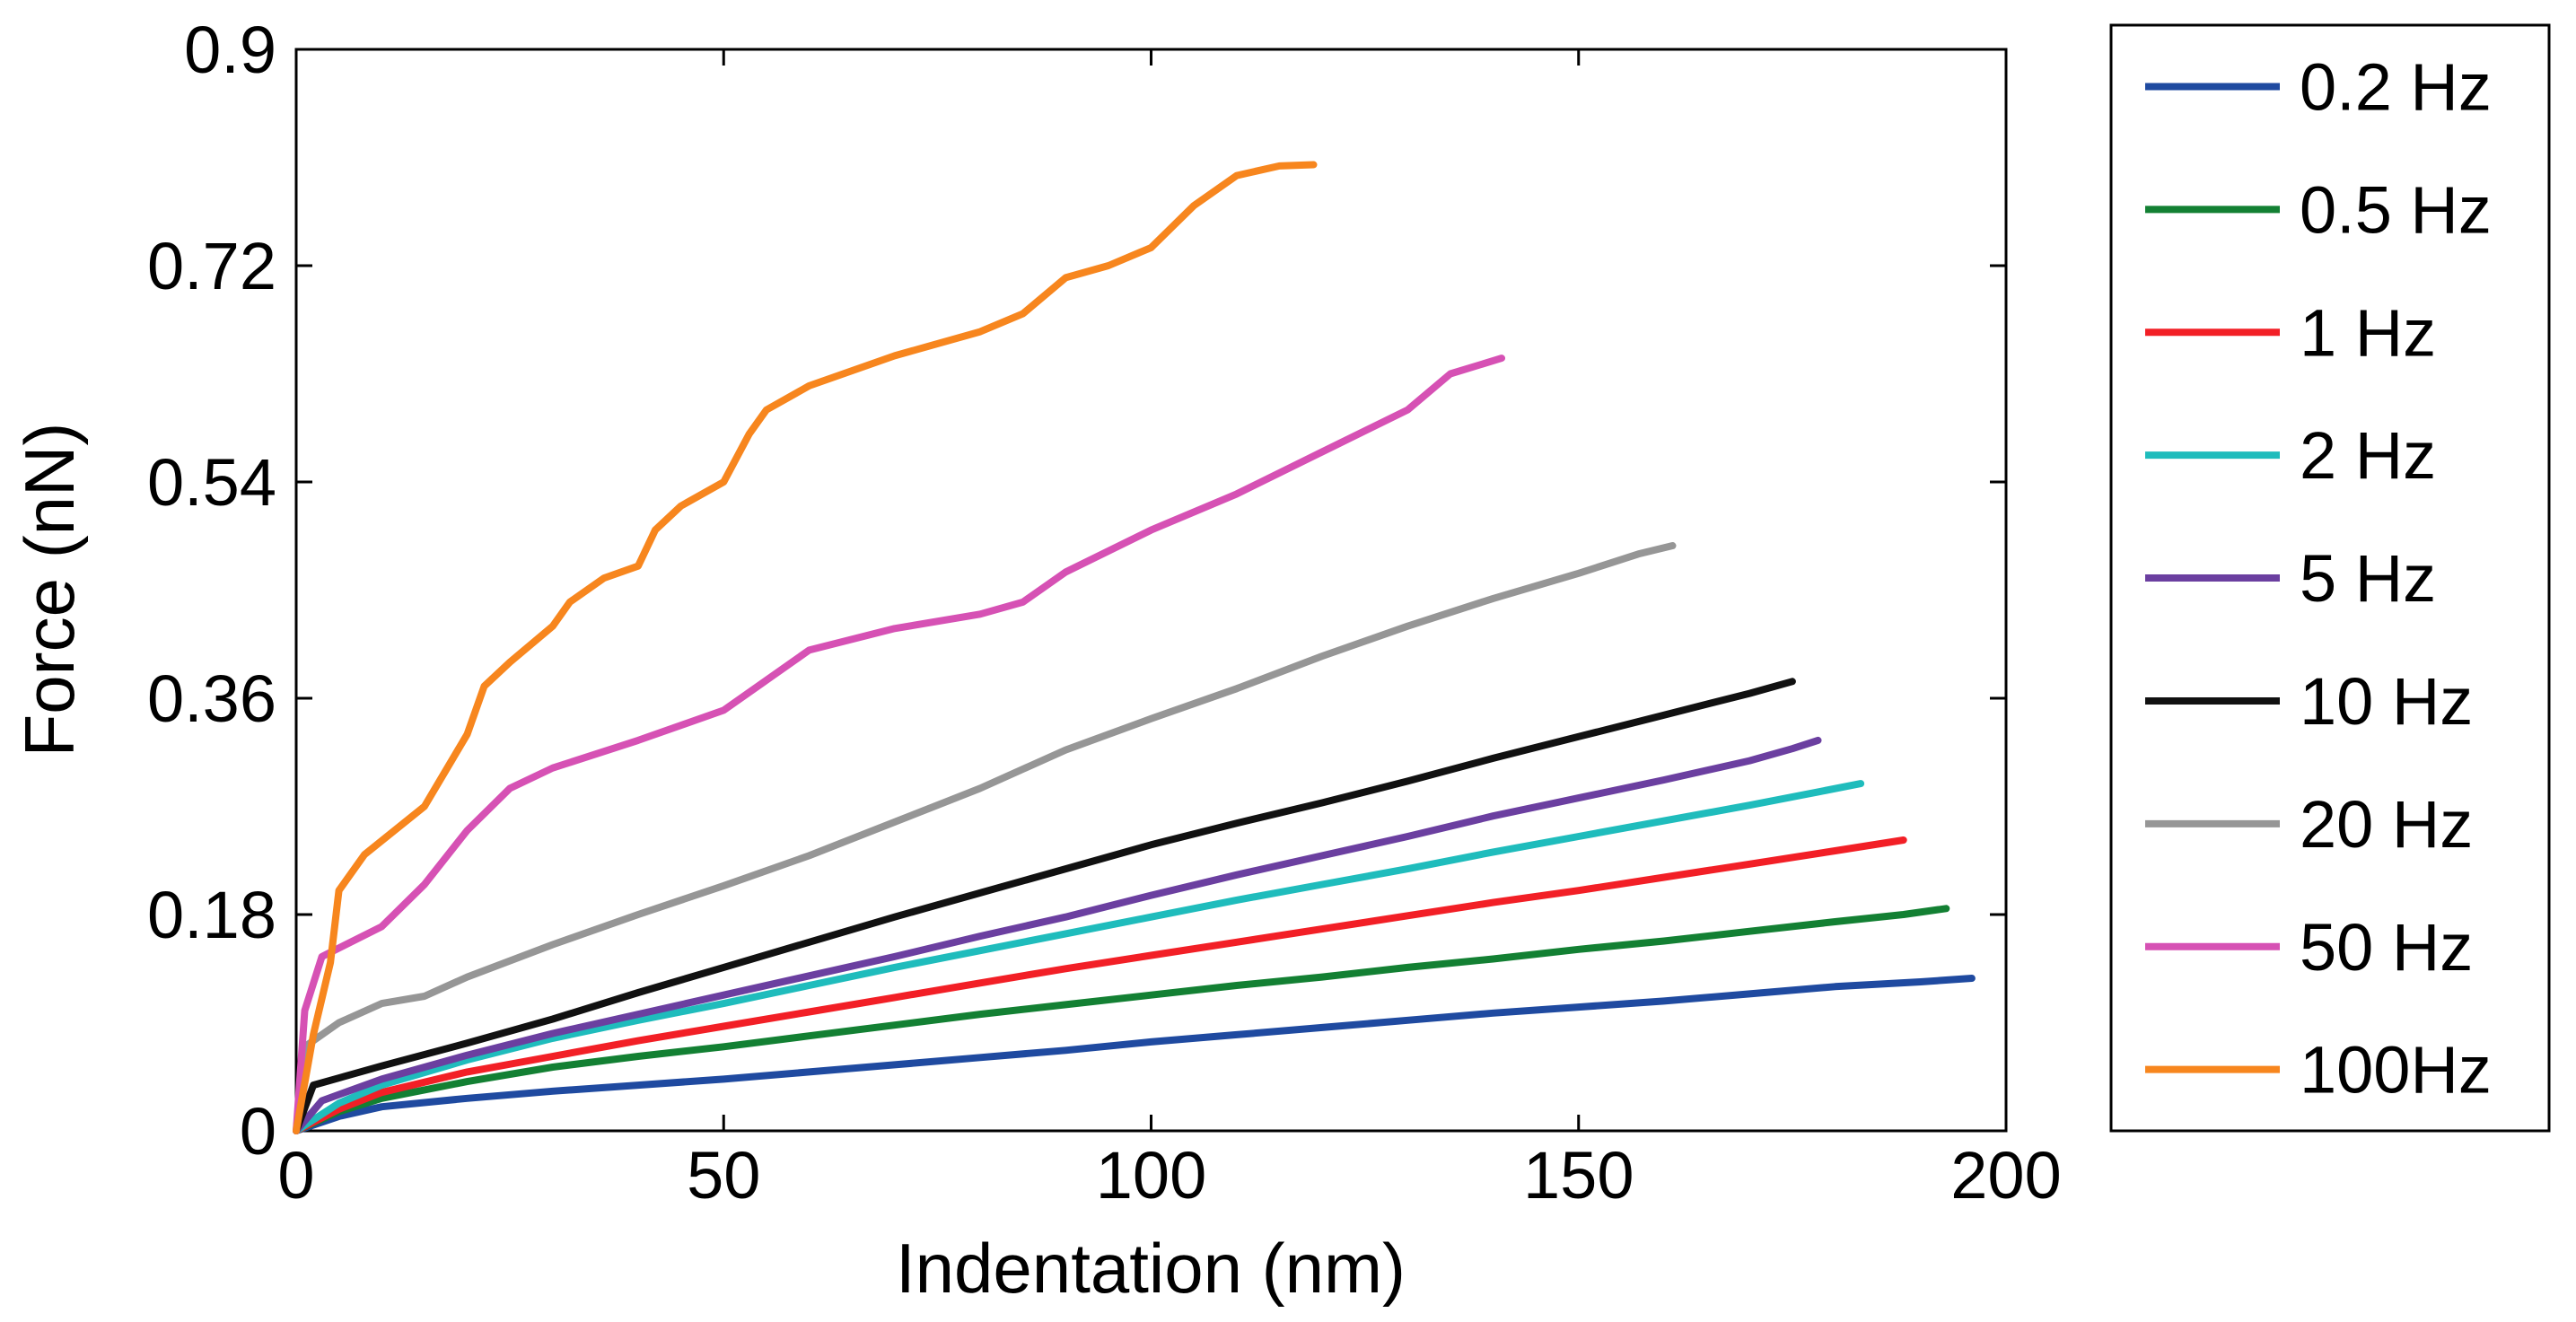 The width and height of the screenshot is (2576, 1322). What do you see at coordinates (2368, 332) in the screenshot?
I see `legend-label: 1 Hz` at bounding box center [2368, 332].